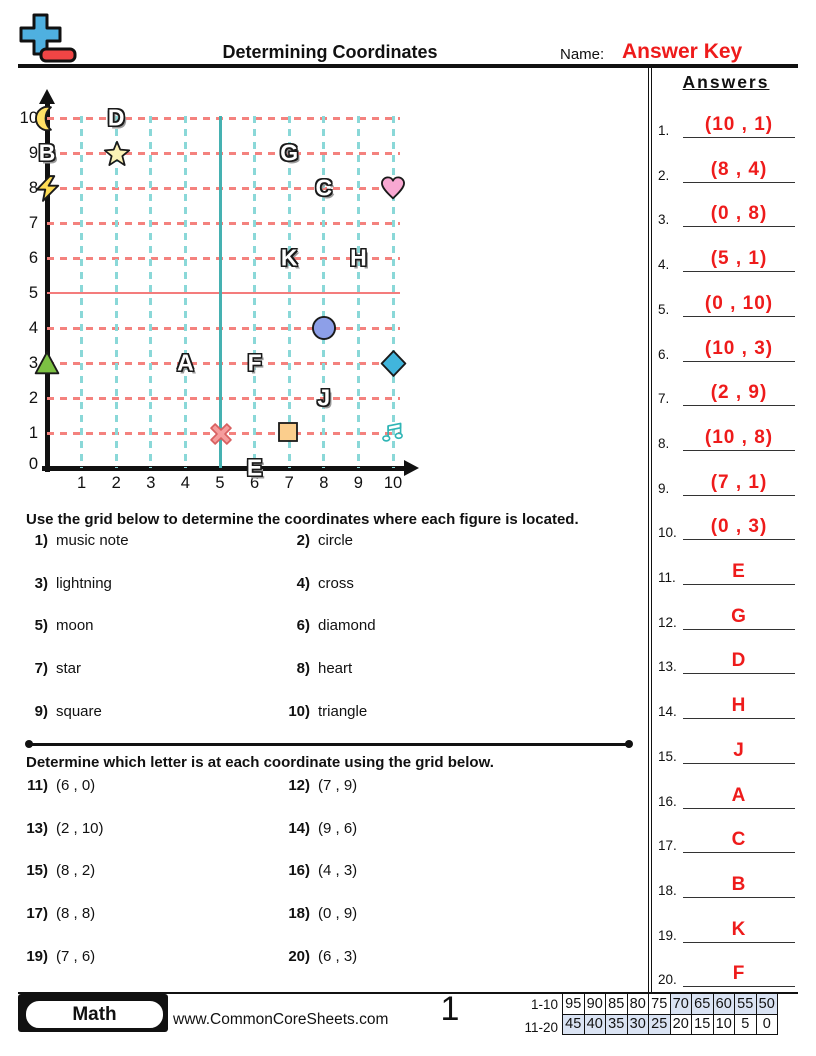  I want to click on answer-value: K, so click(739, 929).